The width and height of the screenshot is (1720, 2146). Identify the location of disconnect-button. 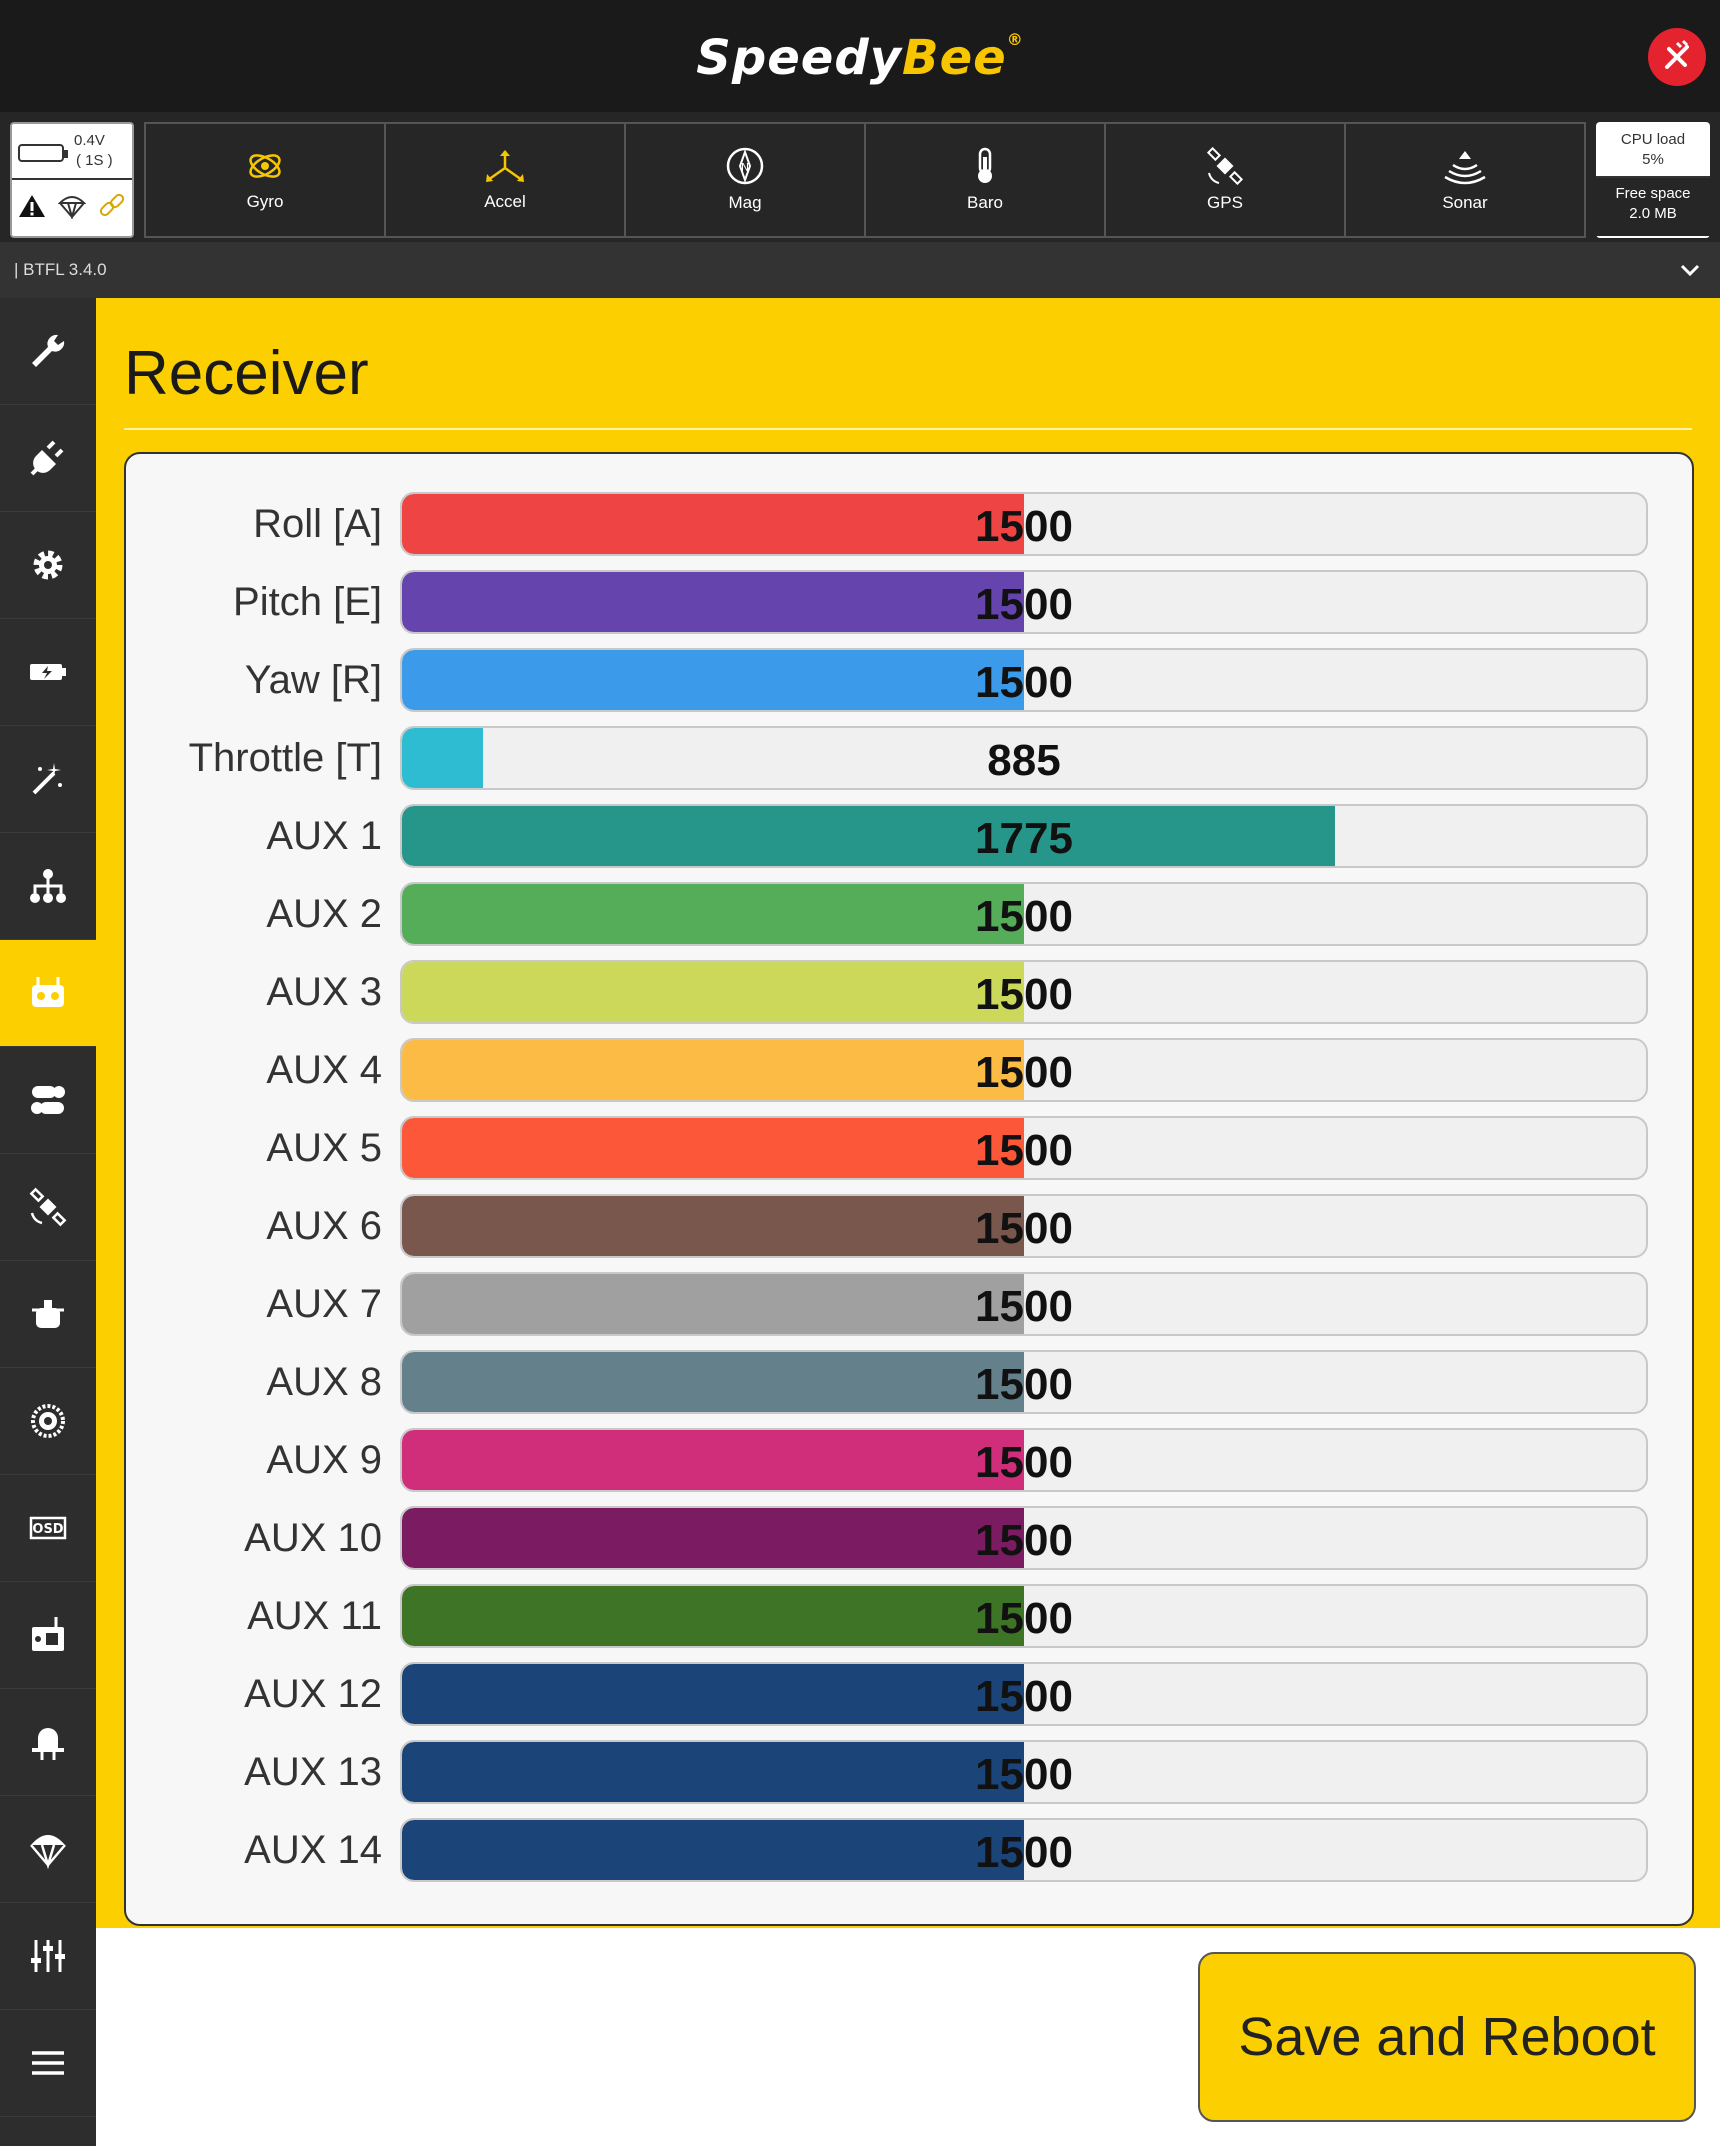
(1677, 57).